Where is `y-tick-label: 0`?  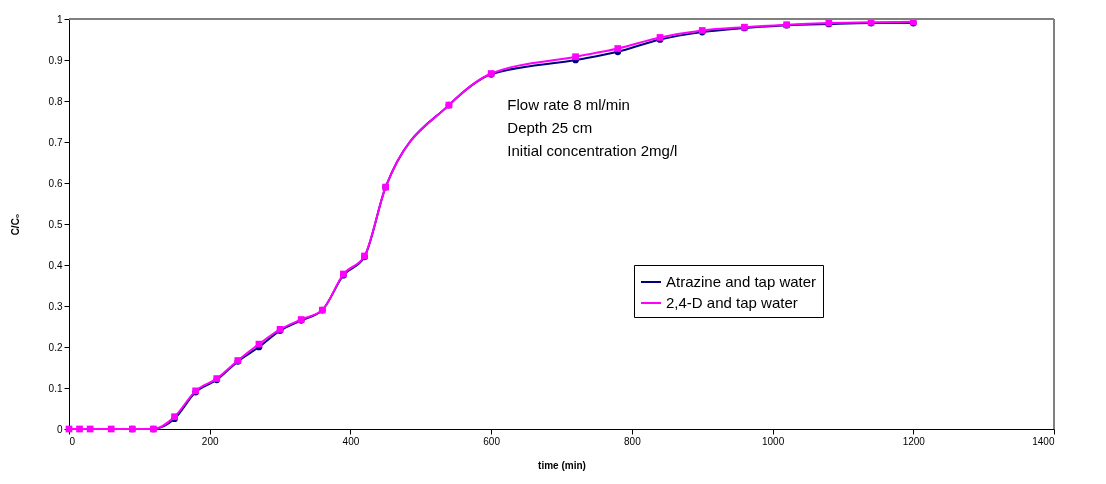
y-tick-label: 0 is located at coordinates (59, 429).